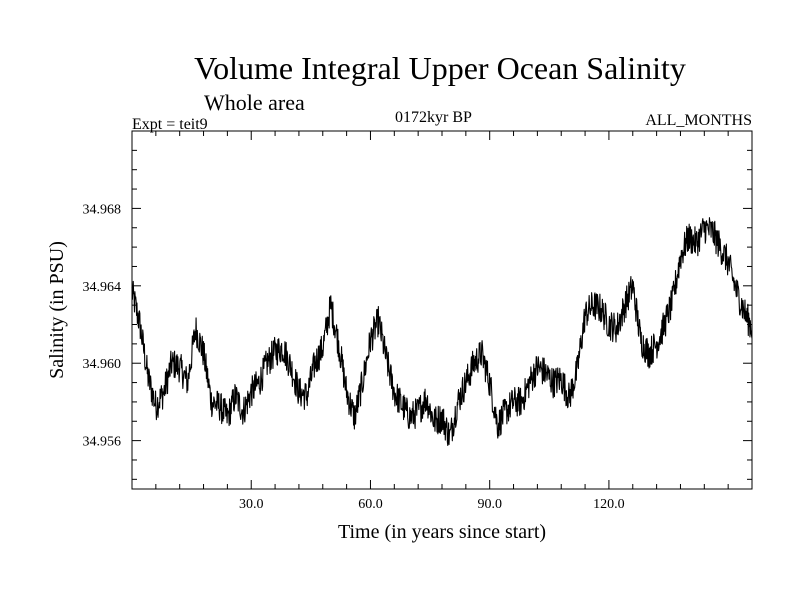 Image resolution: width=800 pixels, height=600 pixels. What do you see at coordinates (609, 504) in the screenshot?
I see `x-tick-label: 120.0` at bounding box center [609, 504].